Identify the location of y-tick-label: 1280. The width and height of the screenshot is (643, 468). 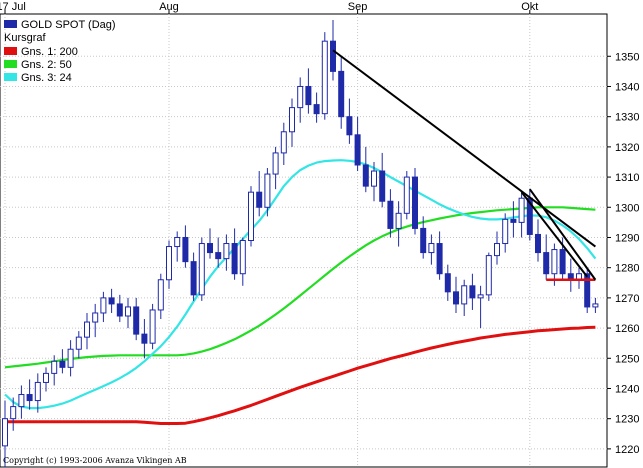
(627, 269).